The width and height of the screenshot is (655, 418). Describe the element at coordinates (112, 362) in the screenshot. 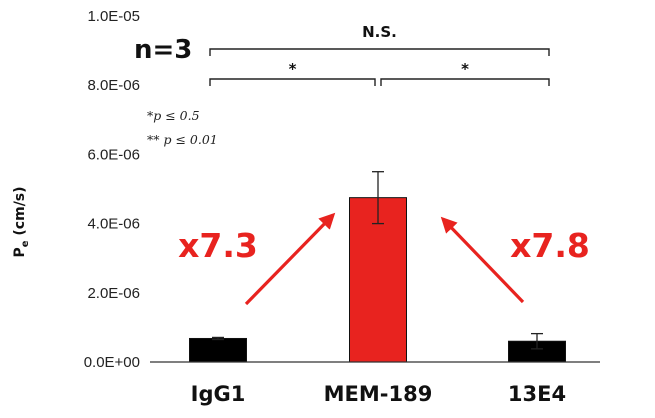

I see `y-tick-label: 0.0E+00` at that location.